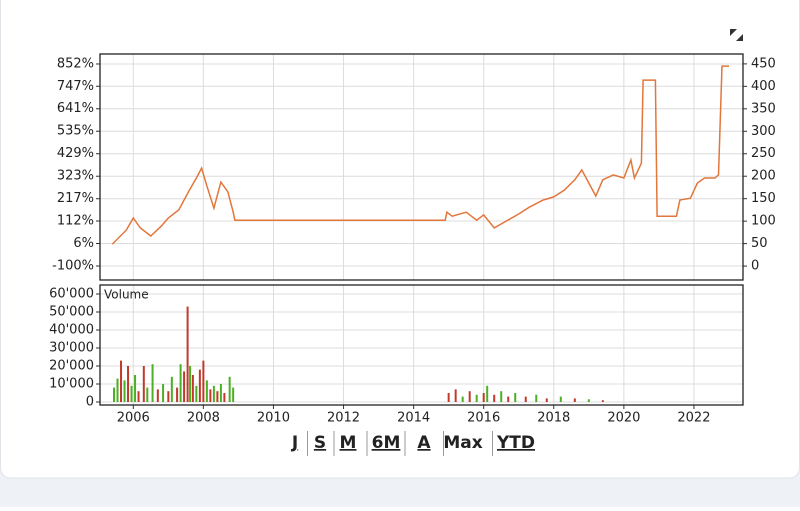  Describe the element at coordinates (71, 365) in the screenshot. I see `y-tick-label: 20'000` at that location.